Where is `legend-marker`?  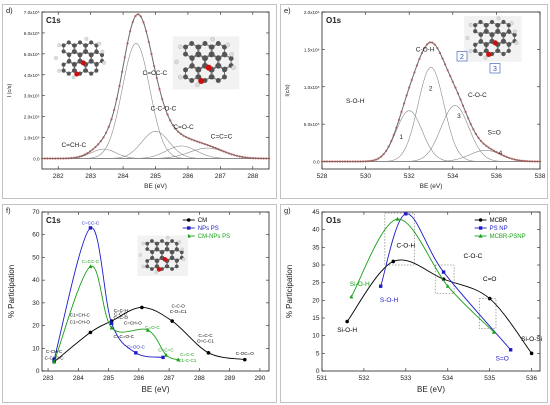 legend-marker is located at coordinates (480, 235).